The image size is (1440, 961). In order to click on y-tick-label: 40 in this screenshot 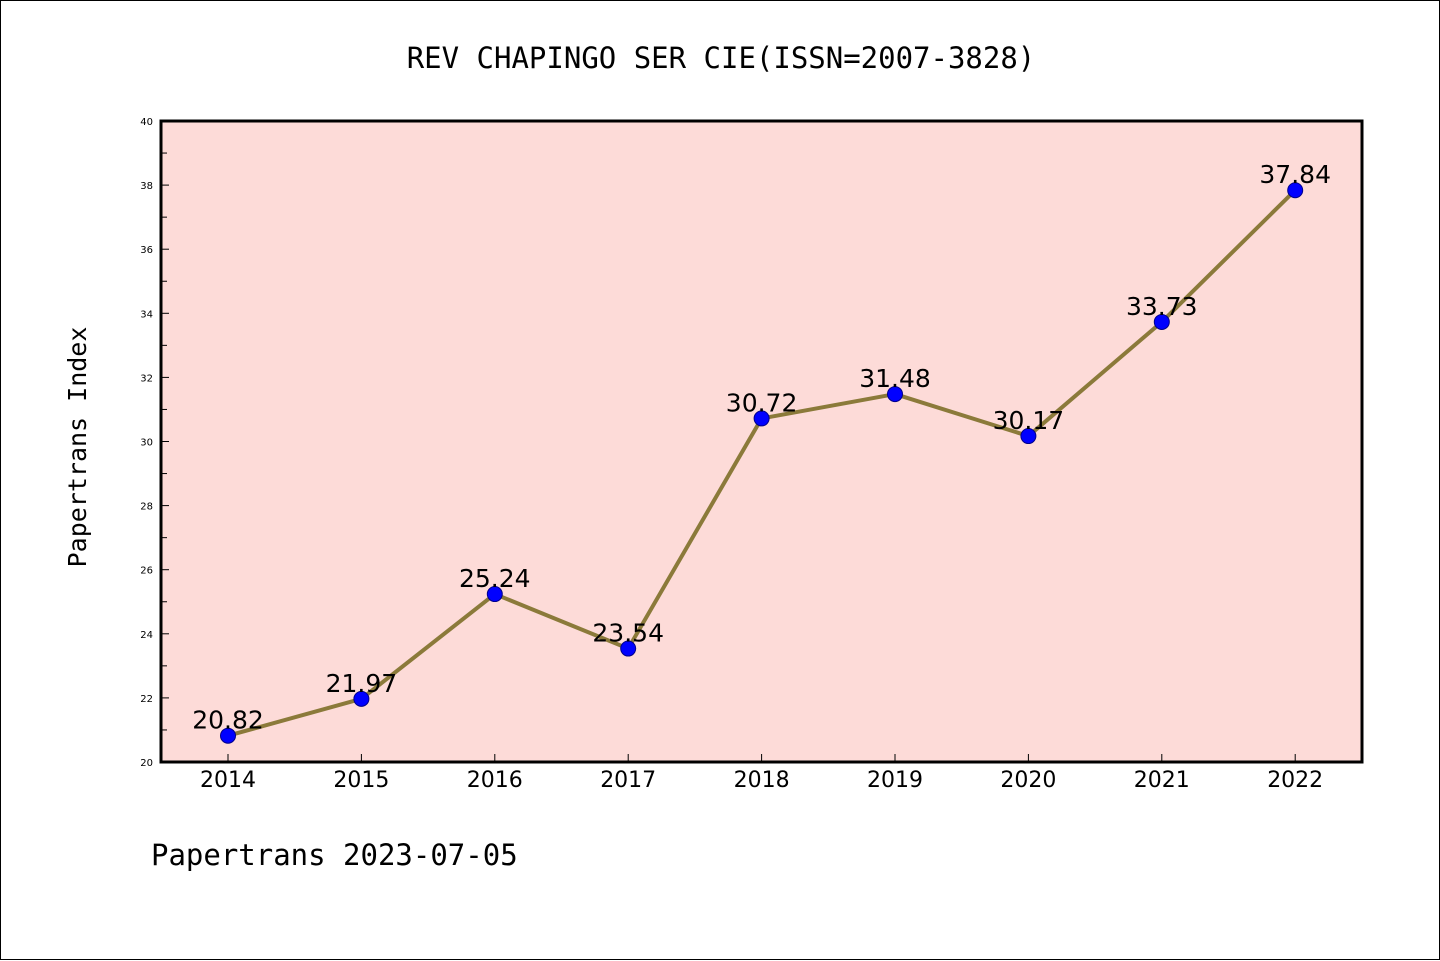, I will do `click(146, 122)`.